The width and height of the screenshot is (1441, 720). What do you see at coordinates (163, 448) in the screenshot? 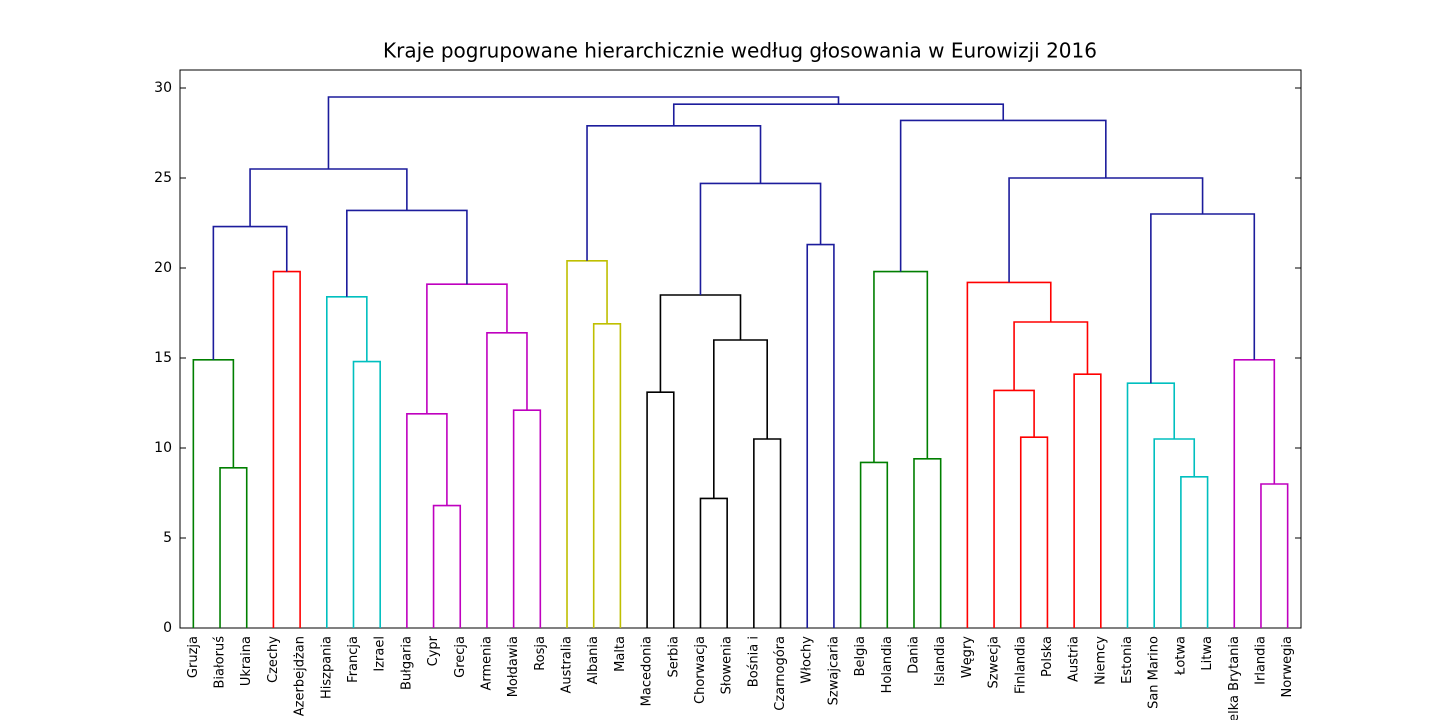
I see `y-tick-label: 10` at bounding box center [163, 448].